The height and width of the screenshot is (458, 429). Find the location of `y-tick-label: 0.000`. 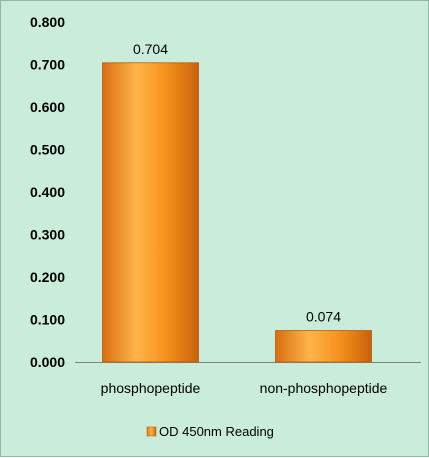

y-tick-label: 0.000 is located at coordinates (47, 362).